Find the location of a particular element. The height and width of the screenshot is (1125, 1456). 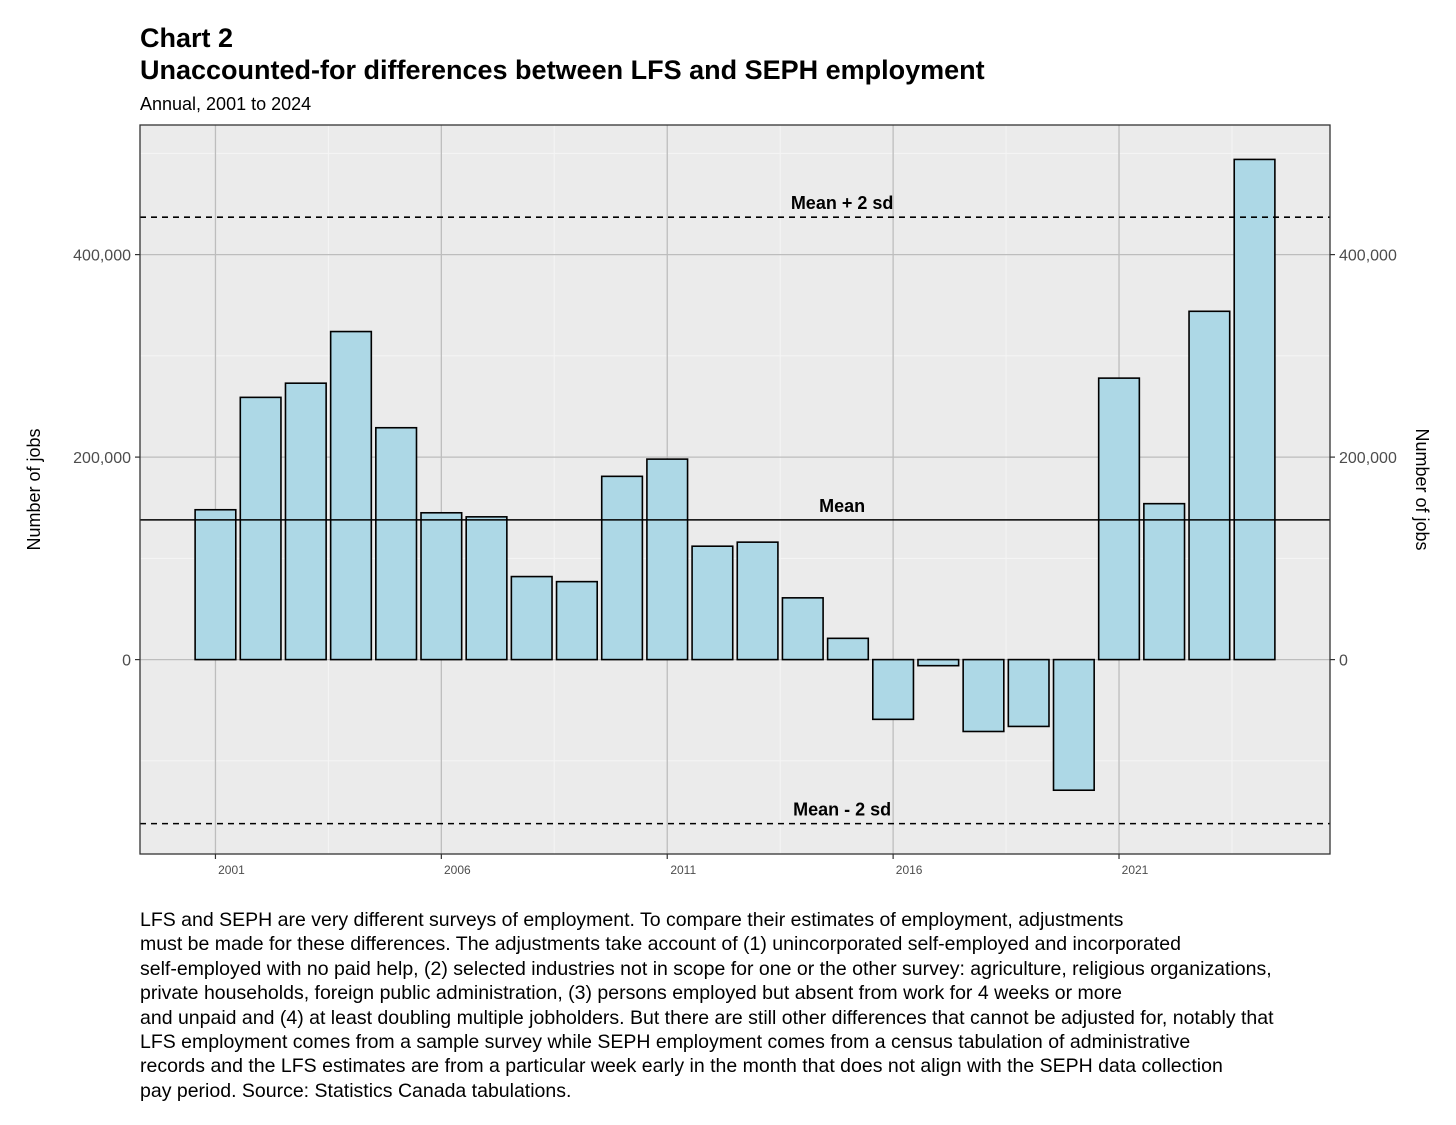

x-tick-label: 2011 is located at coordinates (683, 870).